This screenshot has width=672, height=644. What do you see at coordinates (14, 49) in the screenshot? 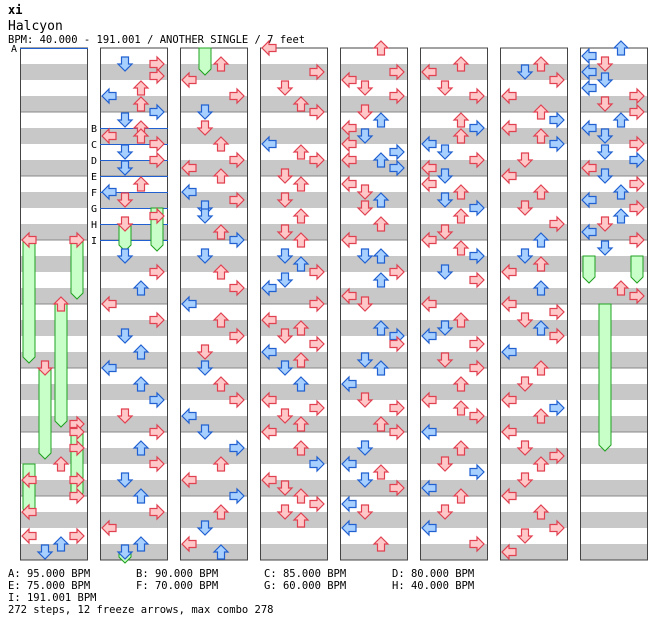
I see `bpm-marker-label: A` at bounding box center [14, 49].